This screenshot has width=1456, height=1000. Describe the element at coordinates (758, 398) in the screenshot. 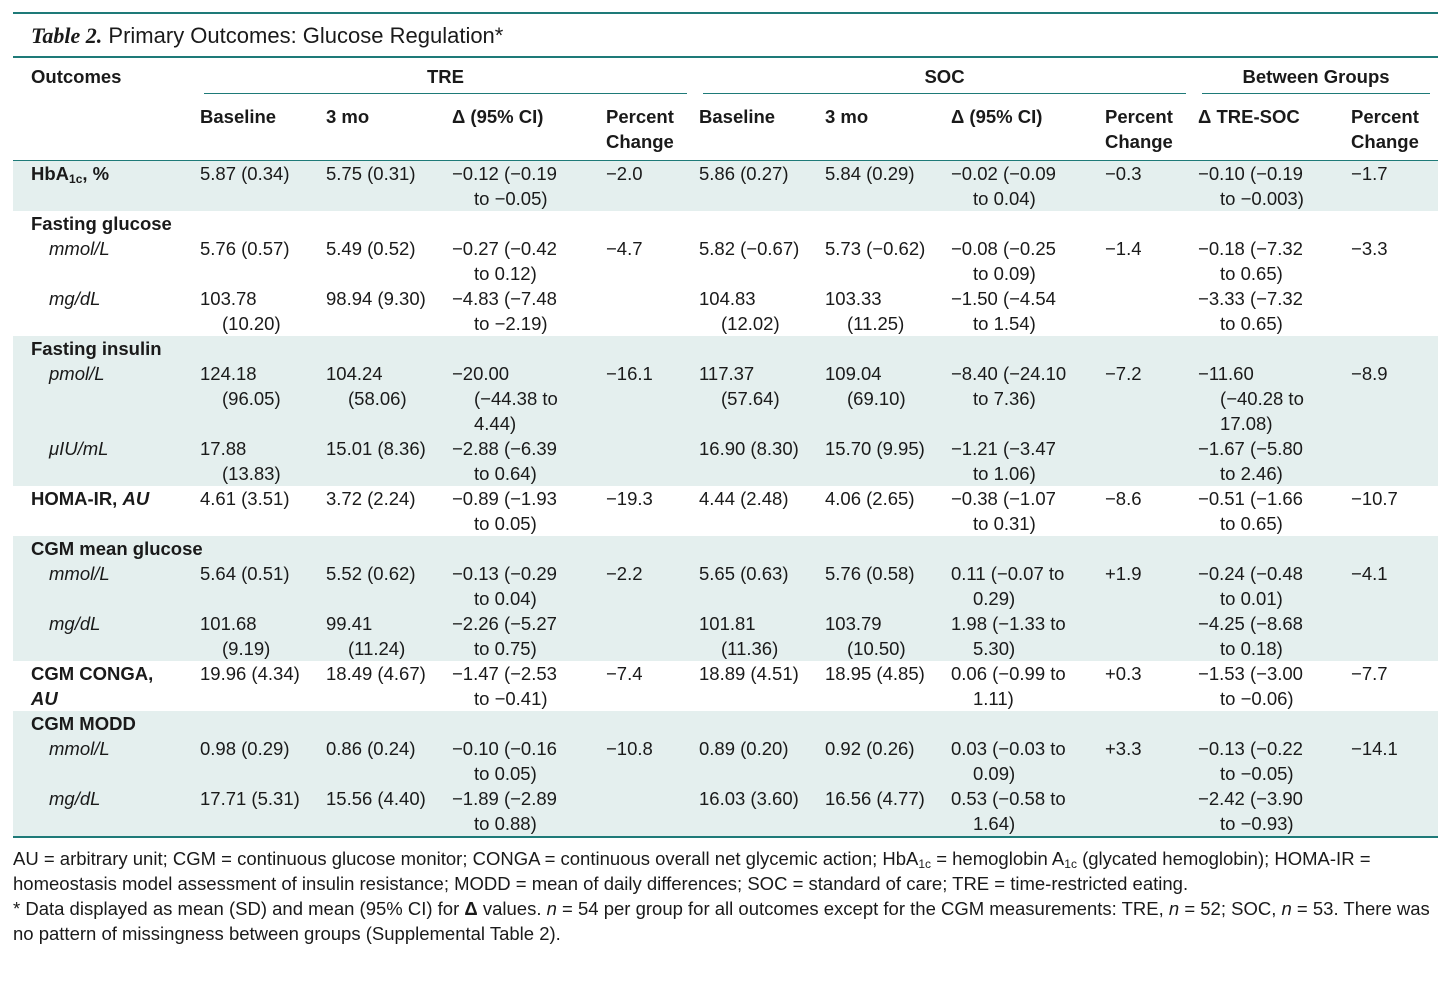

I see `cell: 117.37 (57.64)` at that location.